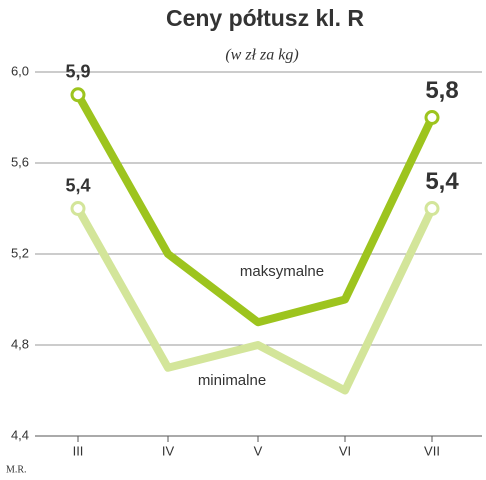 This screenshot has height=480, width=486. What do you see at coordinates (77, 72) in the screenshot?
I see `data-label: 5,9` at bounding box center [77, 72].